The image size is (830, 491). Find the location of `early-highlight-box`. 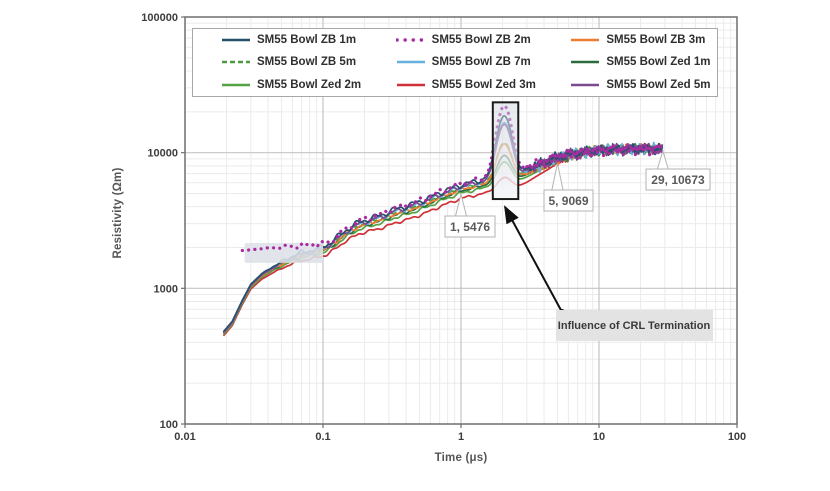

early-highlight-box is located at coordinates (283, 252).